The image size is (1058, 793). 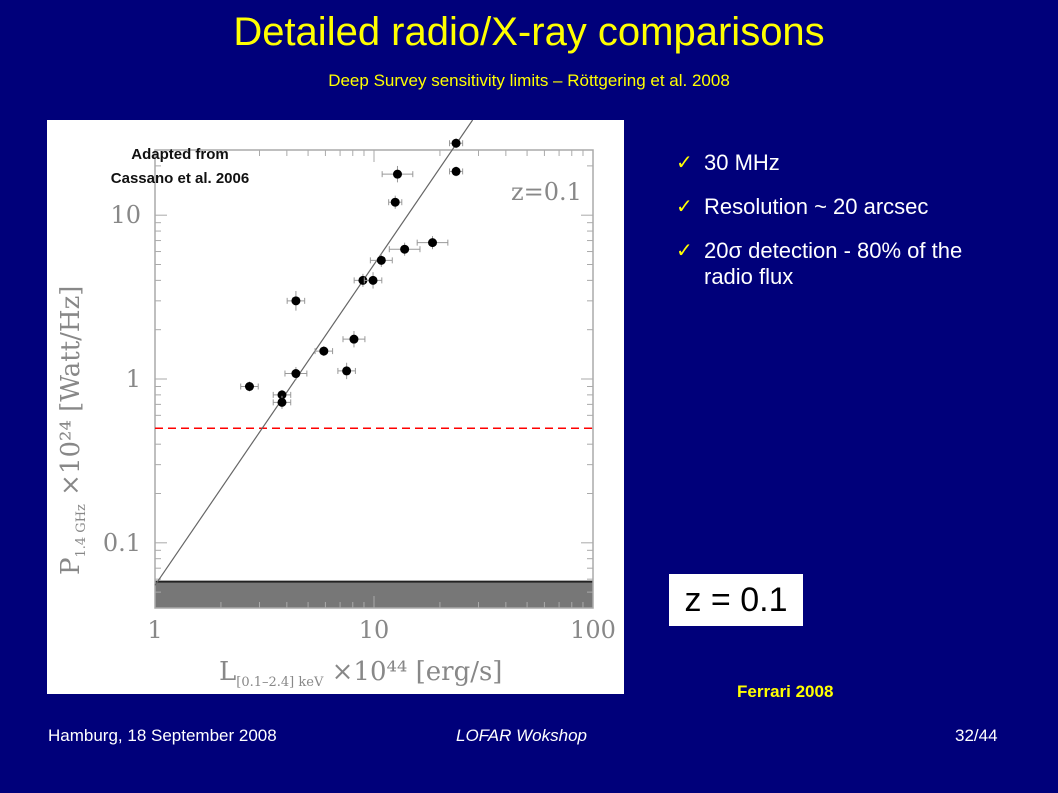 What do you see at coordinates (180, 154) in the screenshot?
I see `source-note-line1: Adapted from` at bounding box center [180, 154].